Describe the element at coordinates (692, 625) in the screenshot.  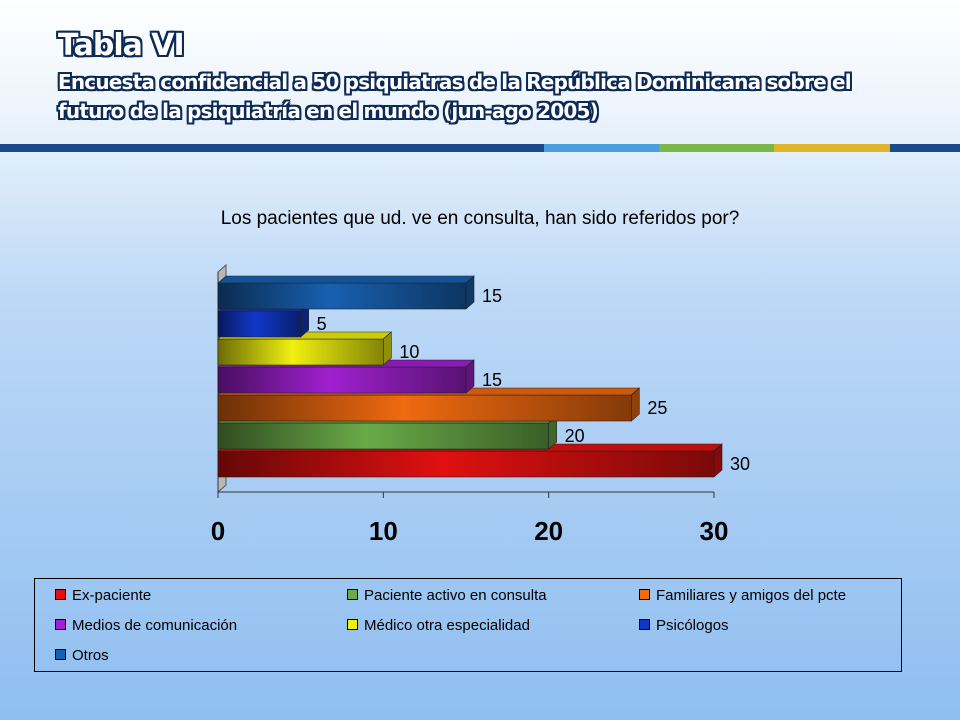
I see `legend-label: Psicólogos` at that location.